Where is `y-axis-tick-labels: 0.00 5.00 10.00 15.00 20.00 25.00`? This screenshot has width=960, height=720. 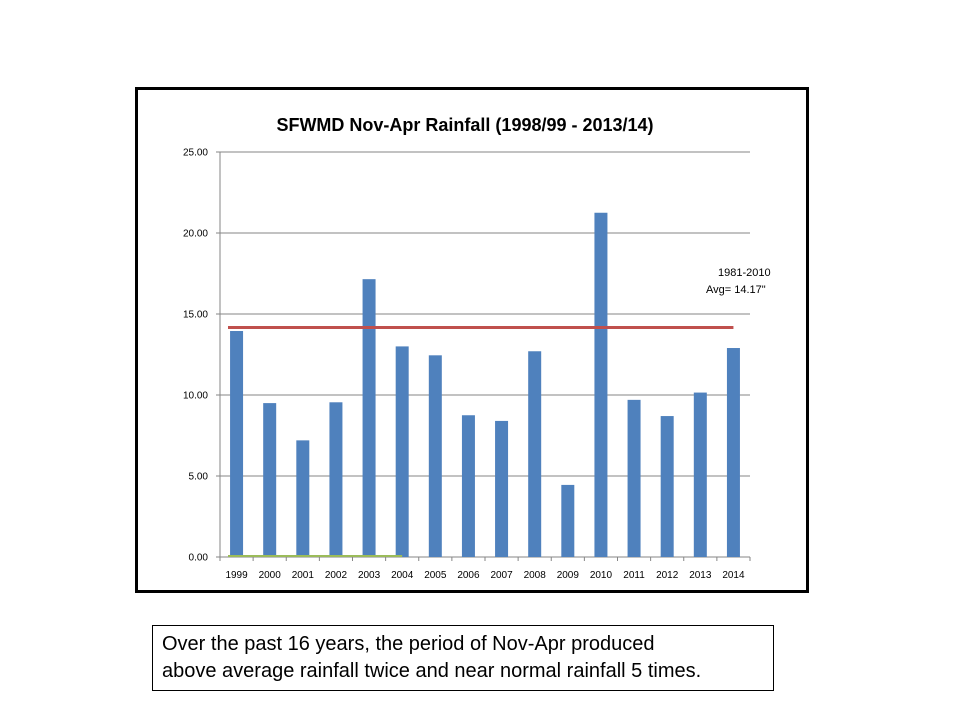 y-axis-tick-labels: 0.00 5.00 10.00 15.00 20.00 25.00 is located at coordinates (195, 356).